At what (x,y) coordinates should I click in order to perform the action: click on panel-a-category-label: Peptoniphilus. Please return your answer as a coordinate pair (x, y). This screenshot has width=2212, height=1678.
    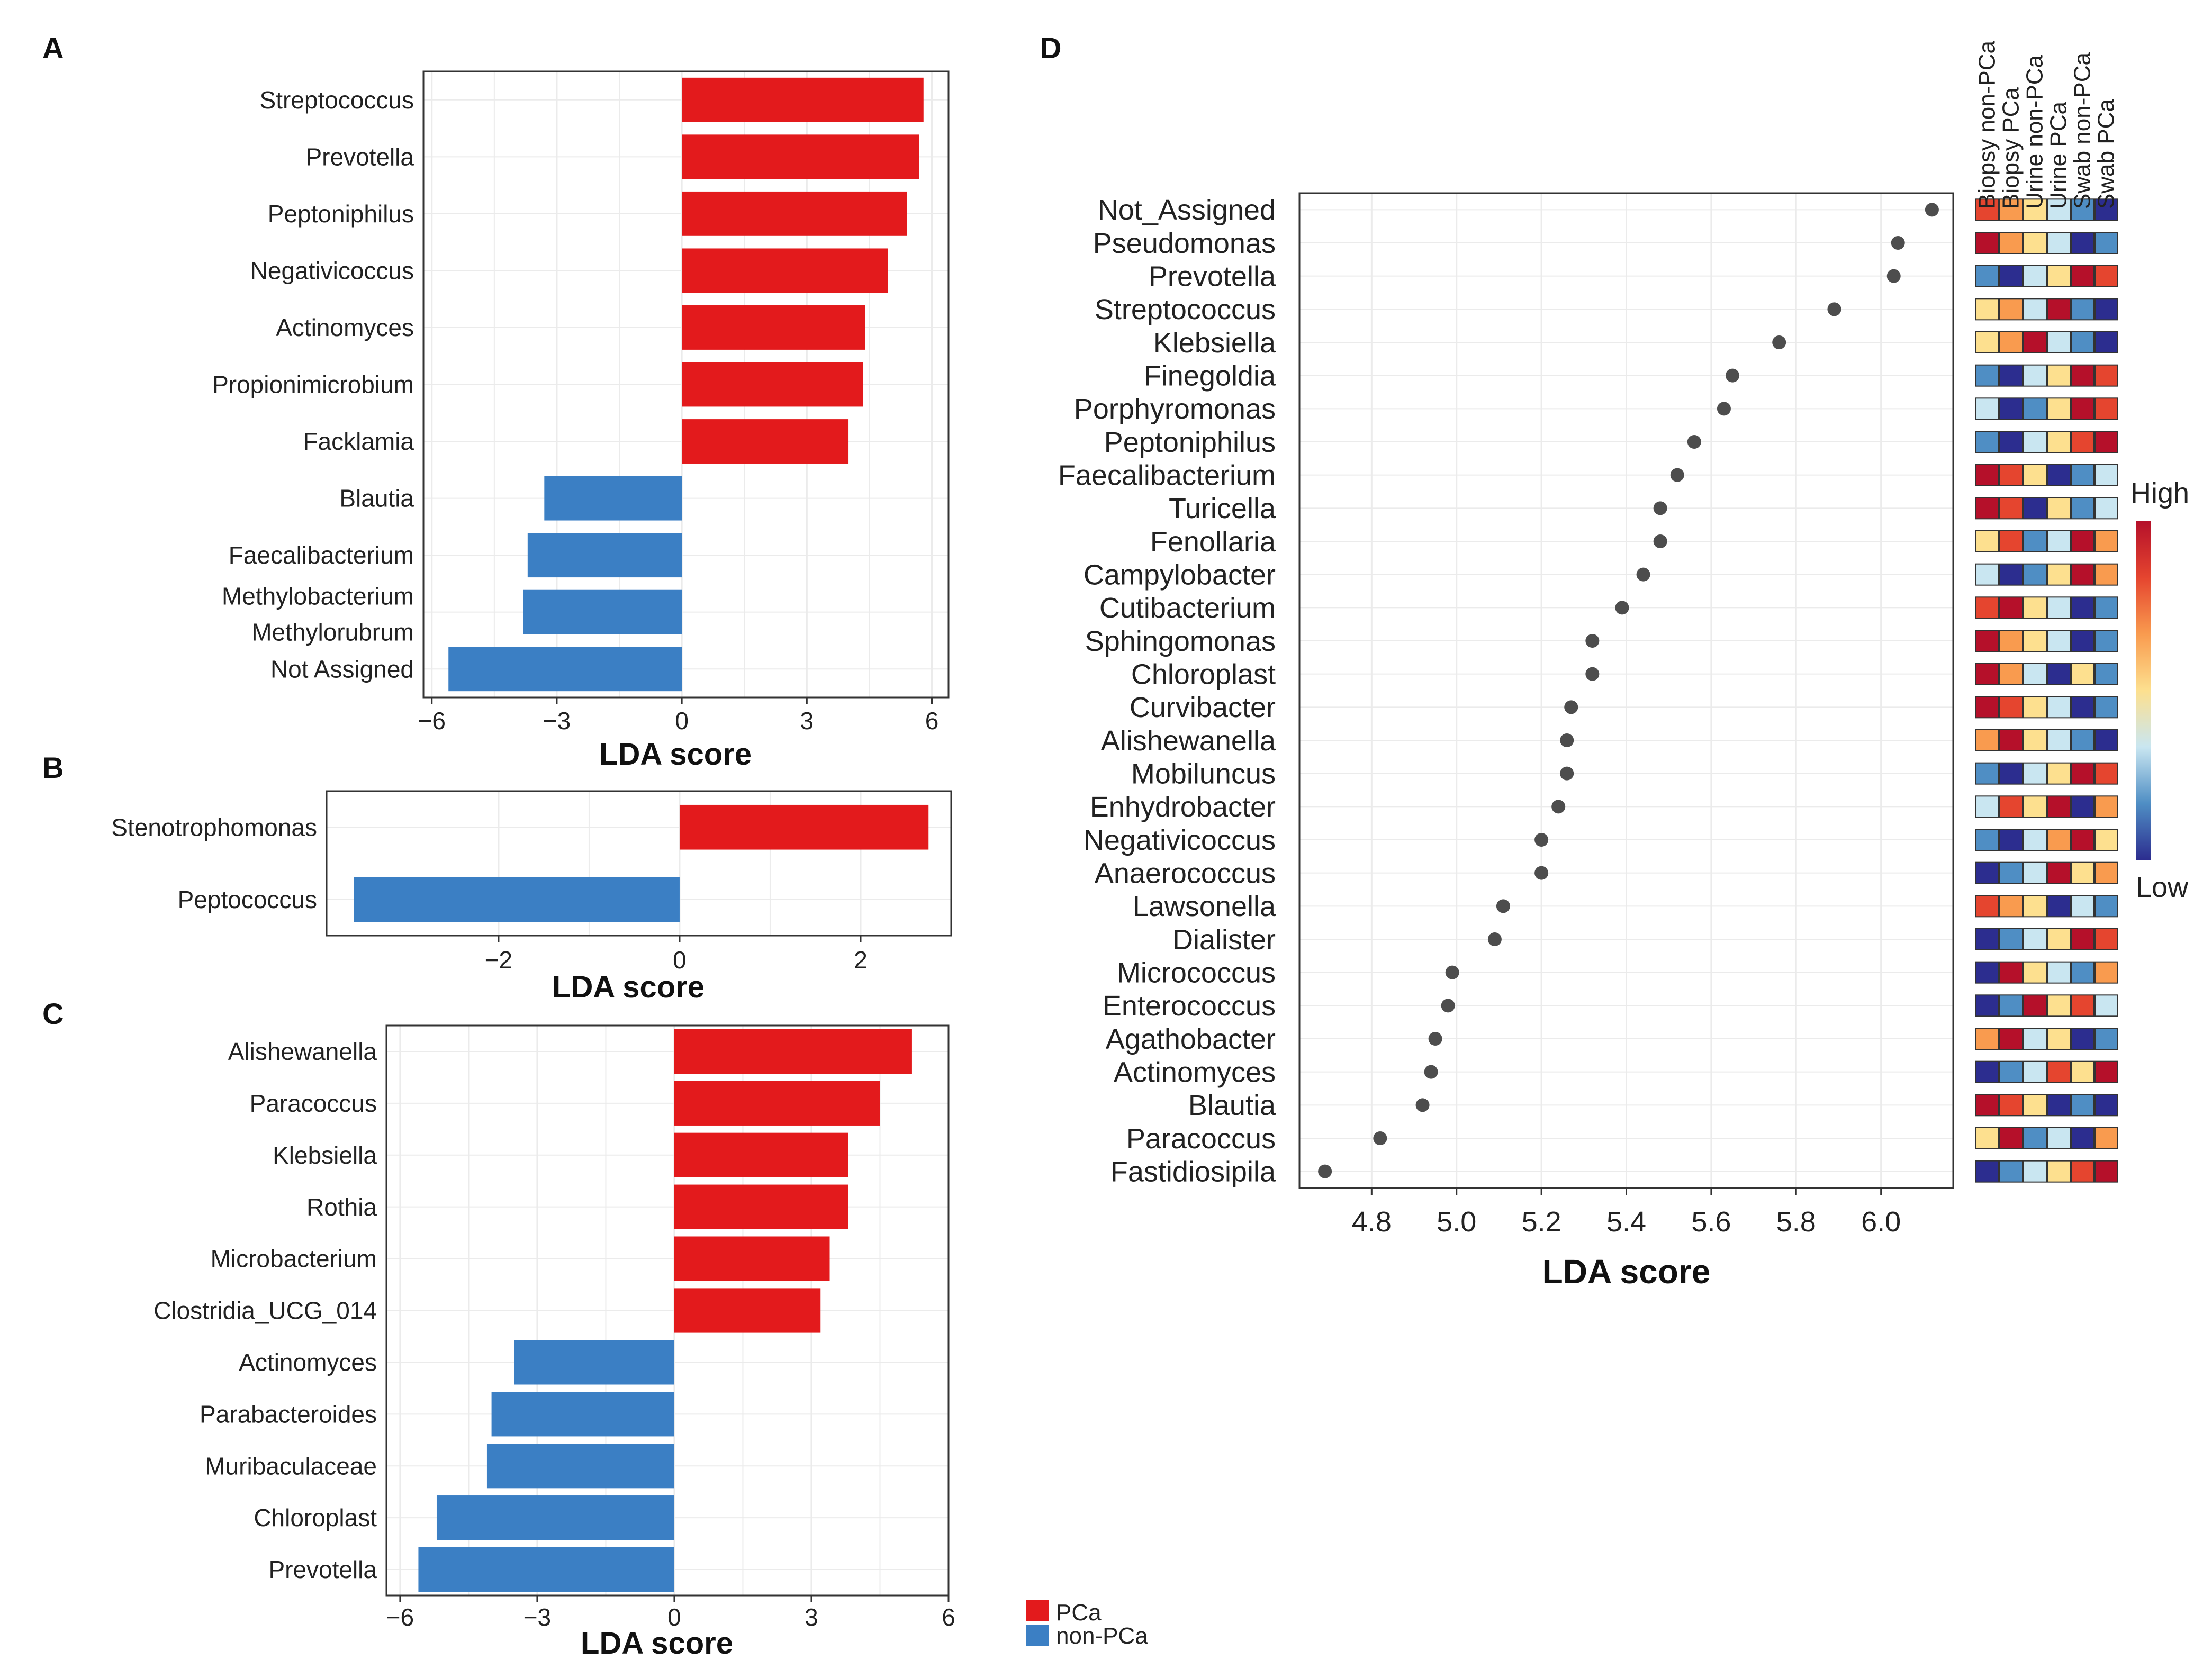
    Looking at the image, I should click on (341, 214).